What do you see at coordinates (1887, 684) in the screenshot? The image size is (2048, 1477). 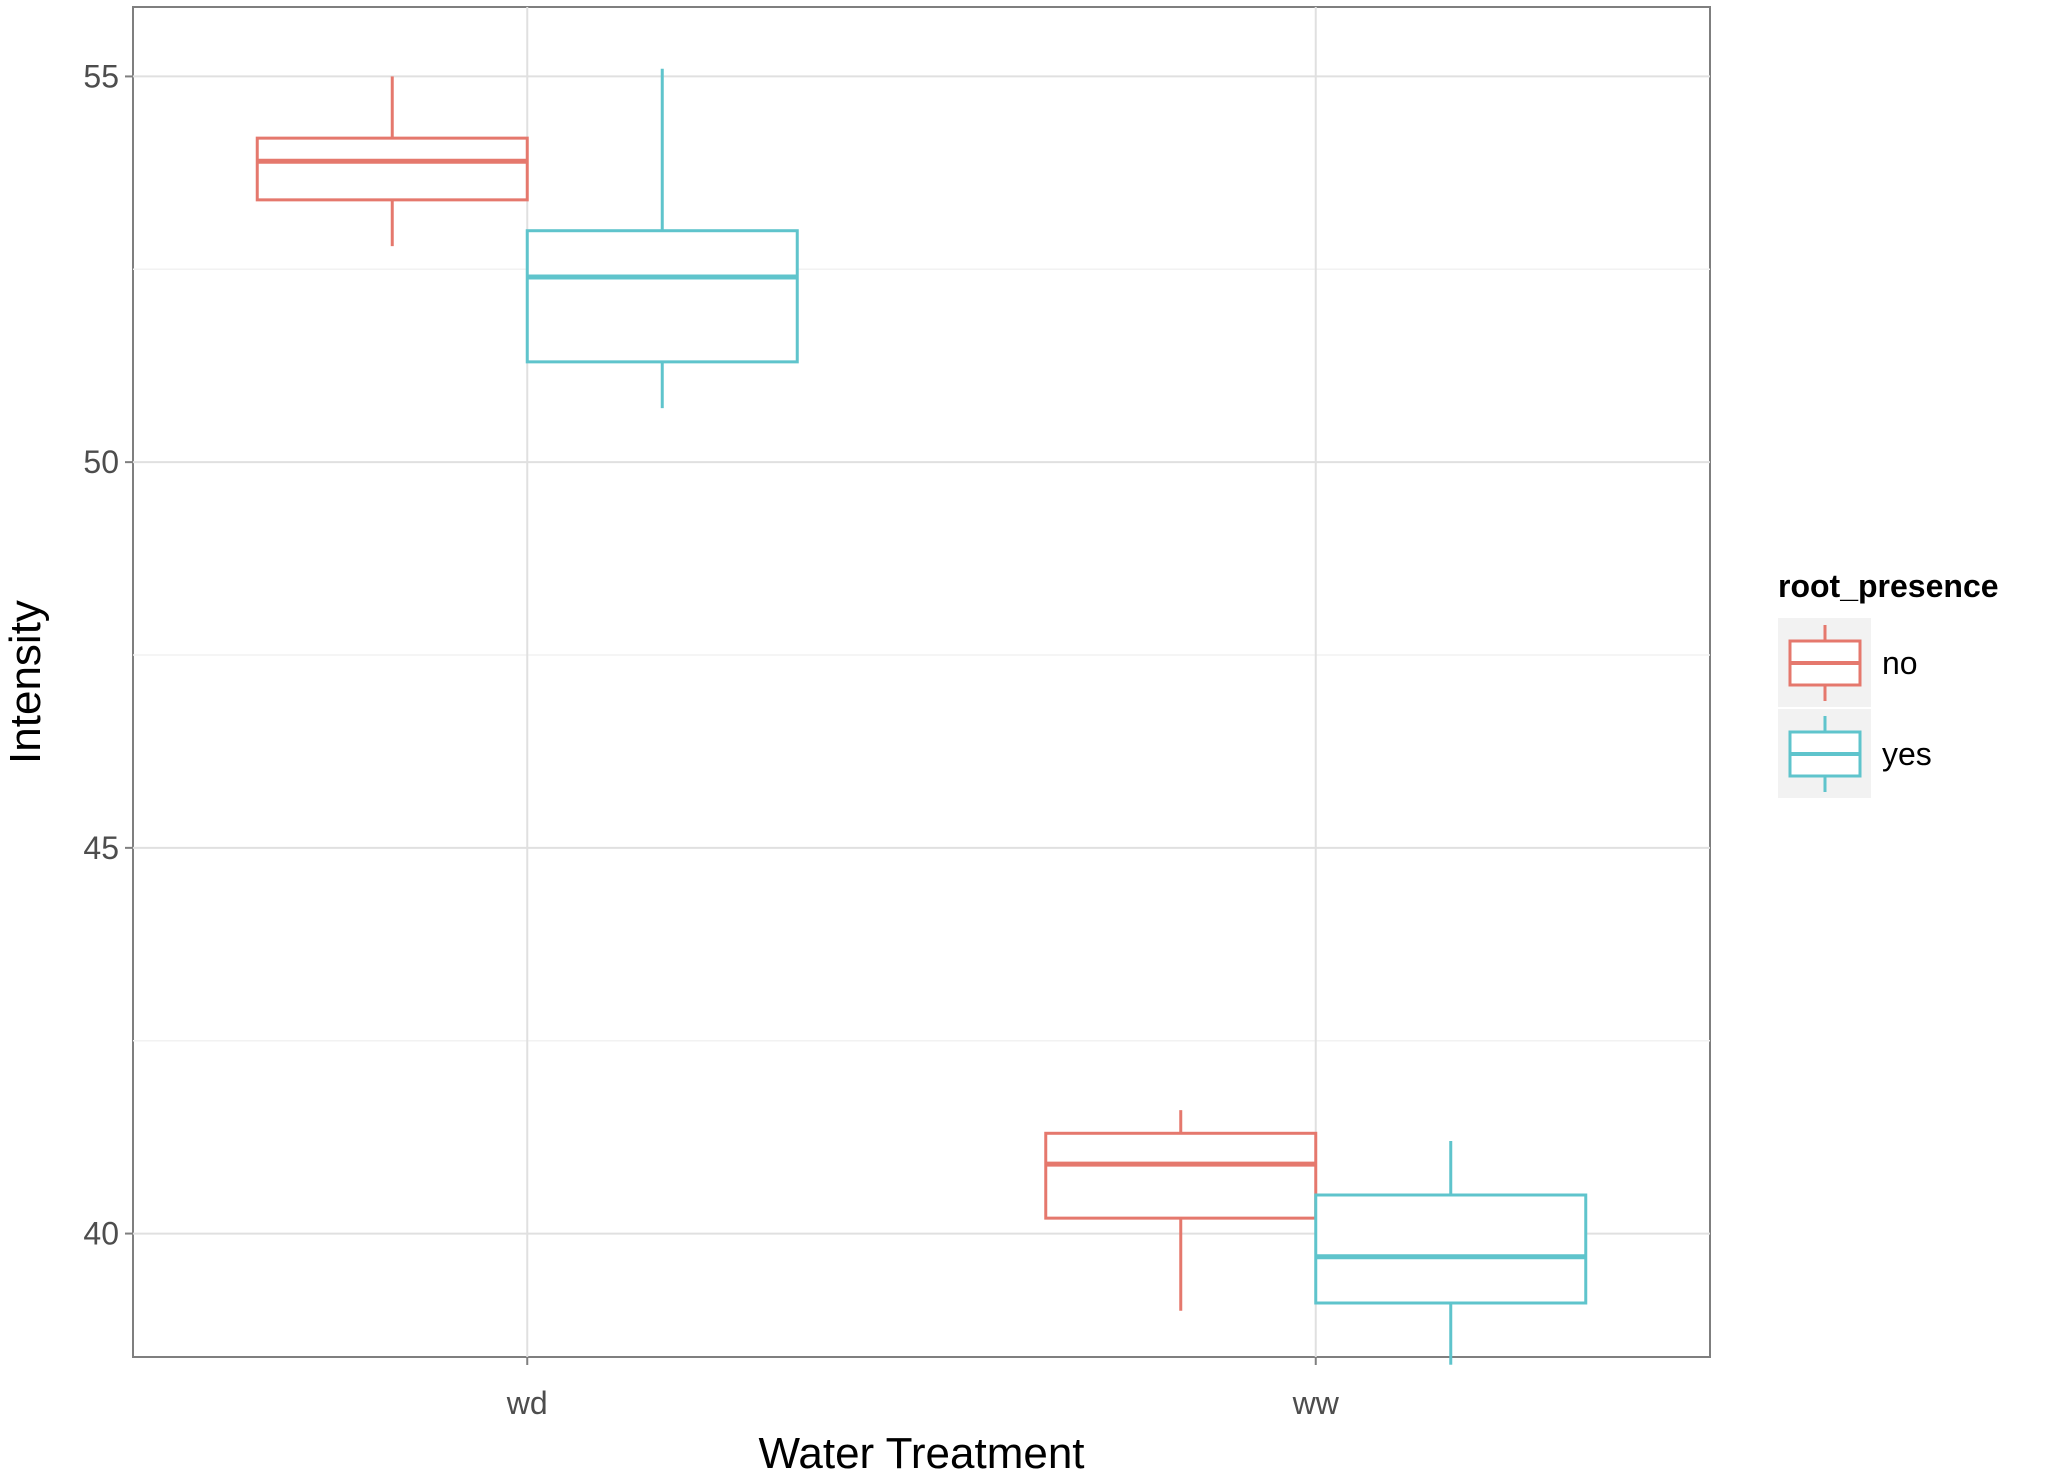 I see `legend: root_presence no yes` at bounding box center [1887, 684].